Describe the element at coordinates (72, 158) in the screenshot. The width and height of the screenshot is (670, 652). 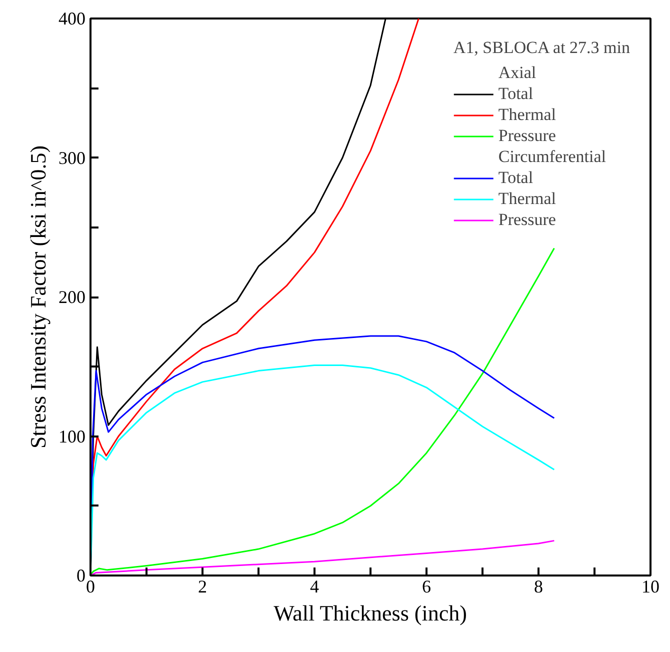
I see `y-tick-label: 300` at that location.